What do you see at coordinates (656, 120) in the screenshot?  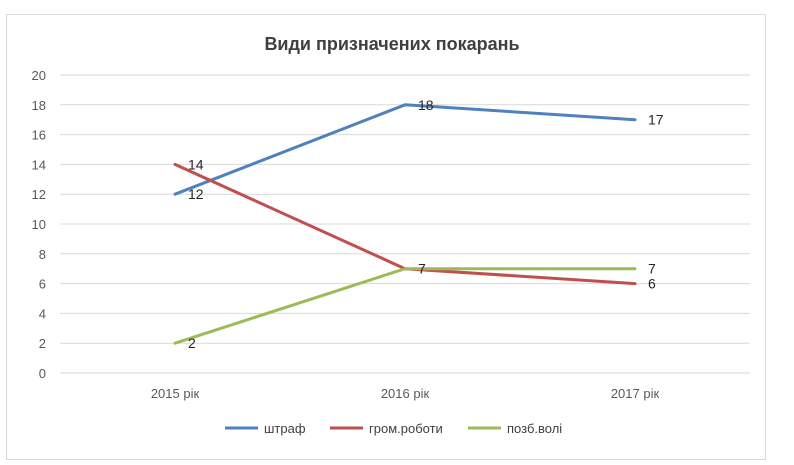 I see `data-label: 17` at bounding box center [656, 120].